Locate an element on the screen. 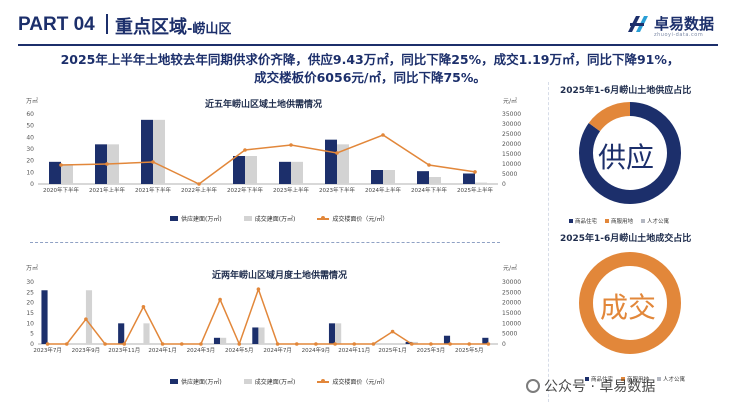  part-label: PART 04 is located at coordinates (56, 24).